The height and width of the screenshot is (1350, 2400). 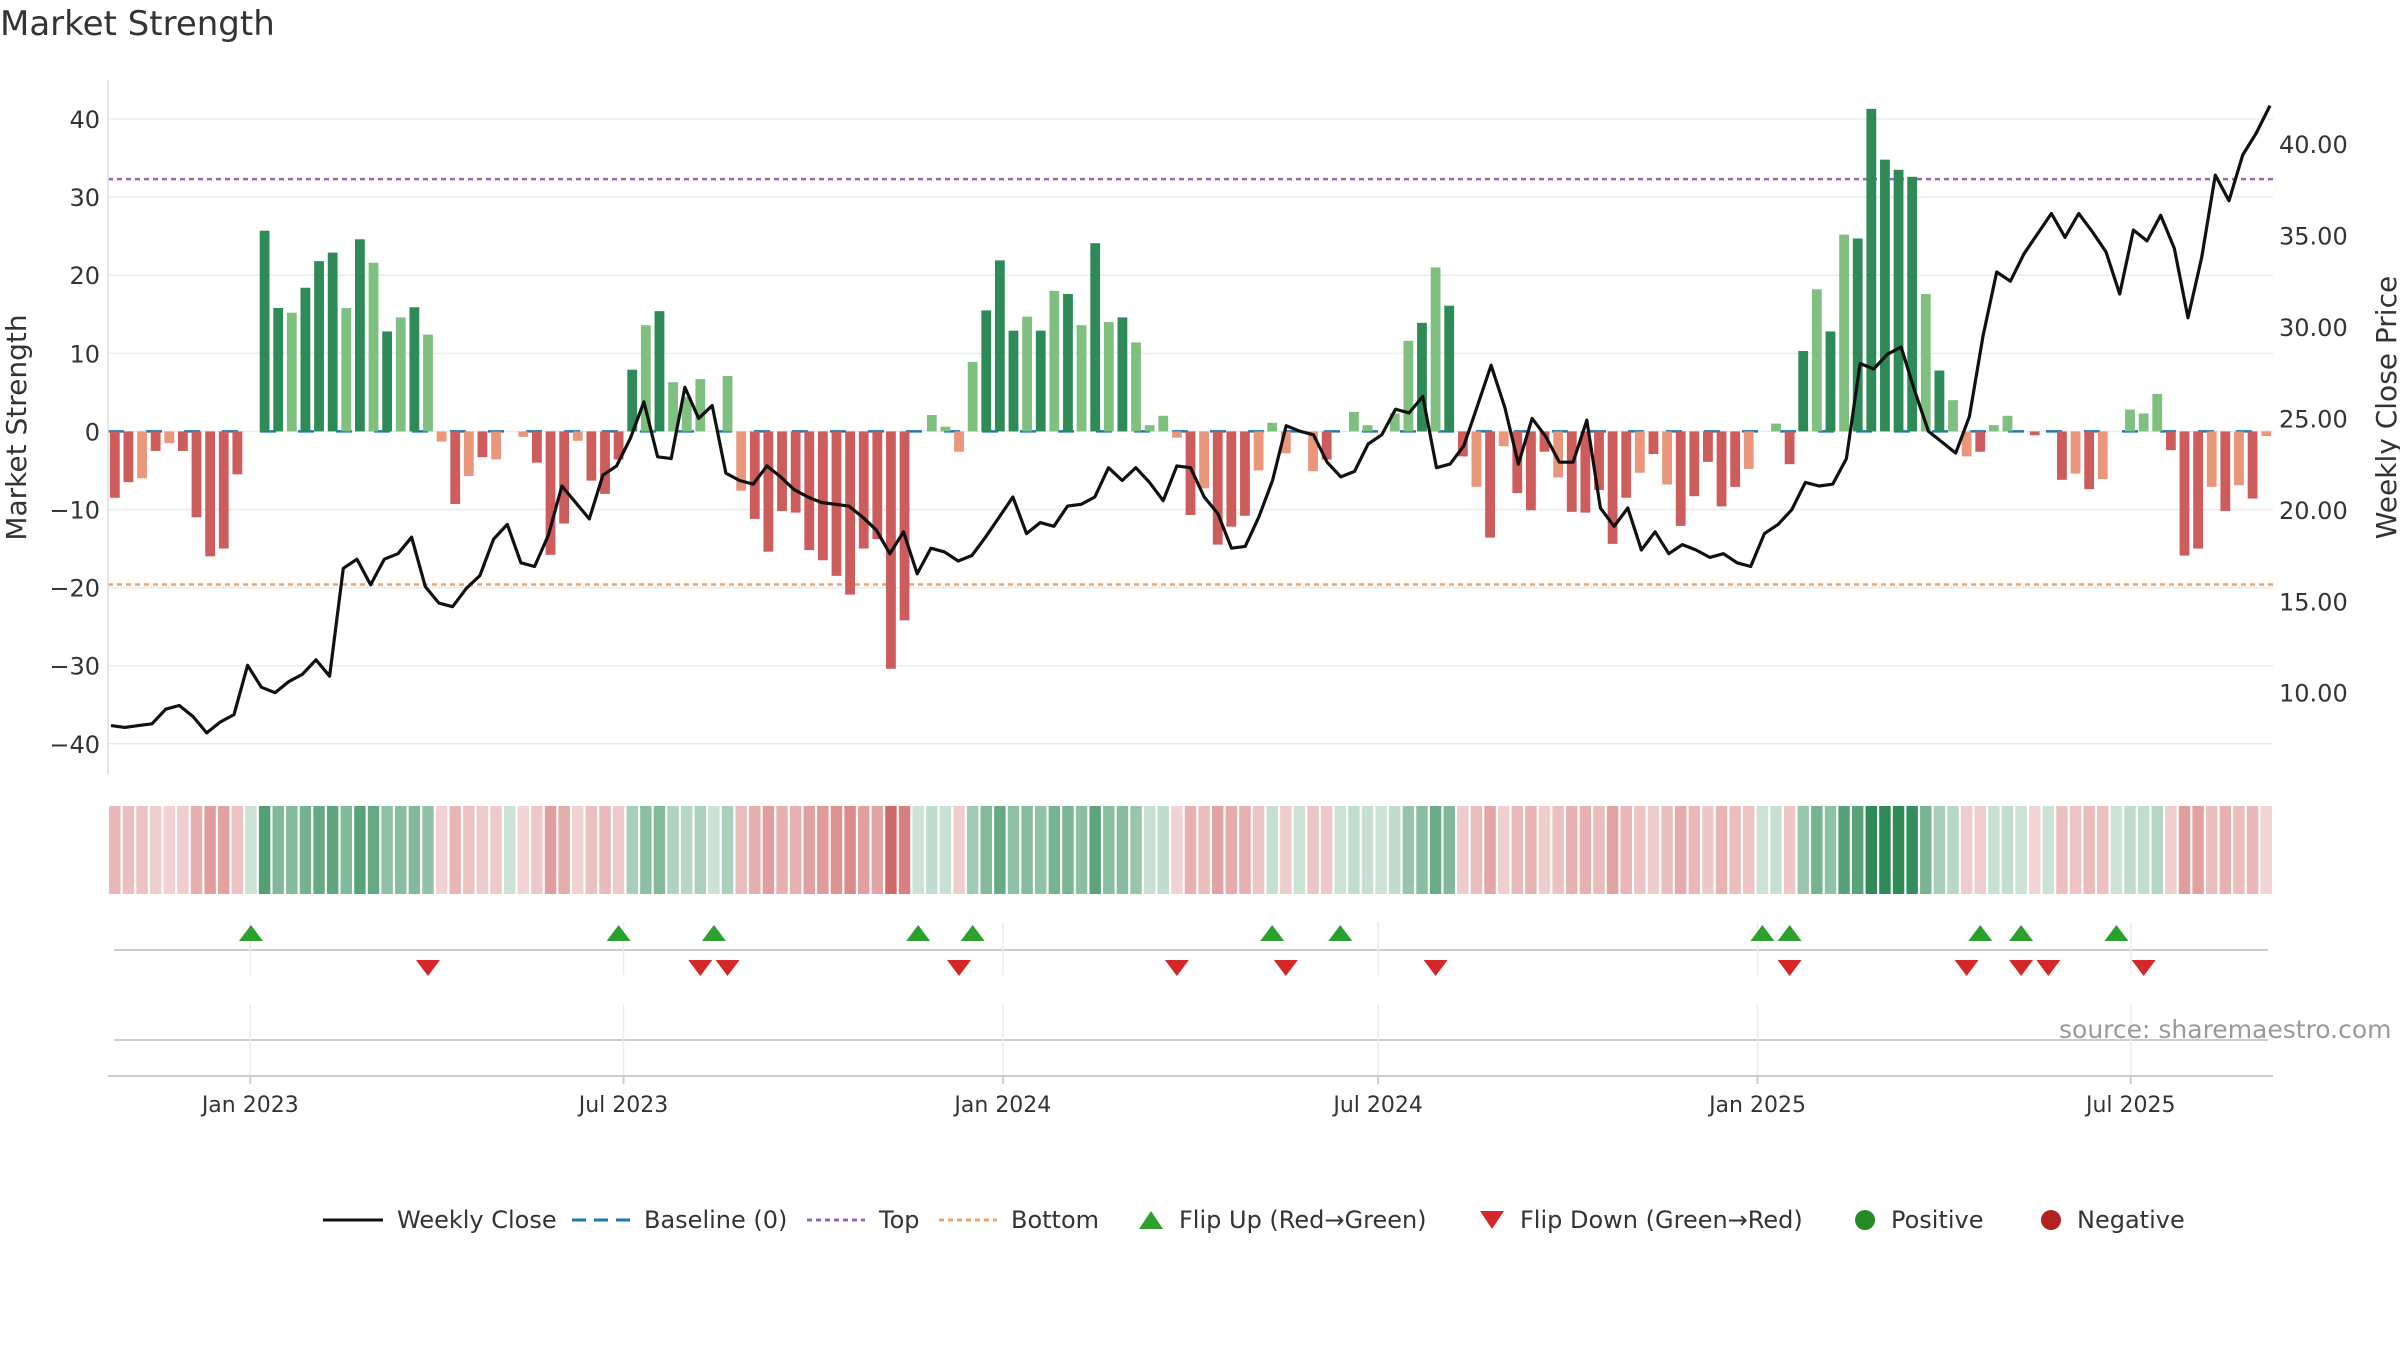 I want to click on legend-label: Positive, so click(x=1937, y=1220).